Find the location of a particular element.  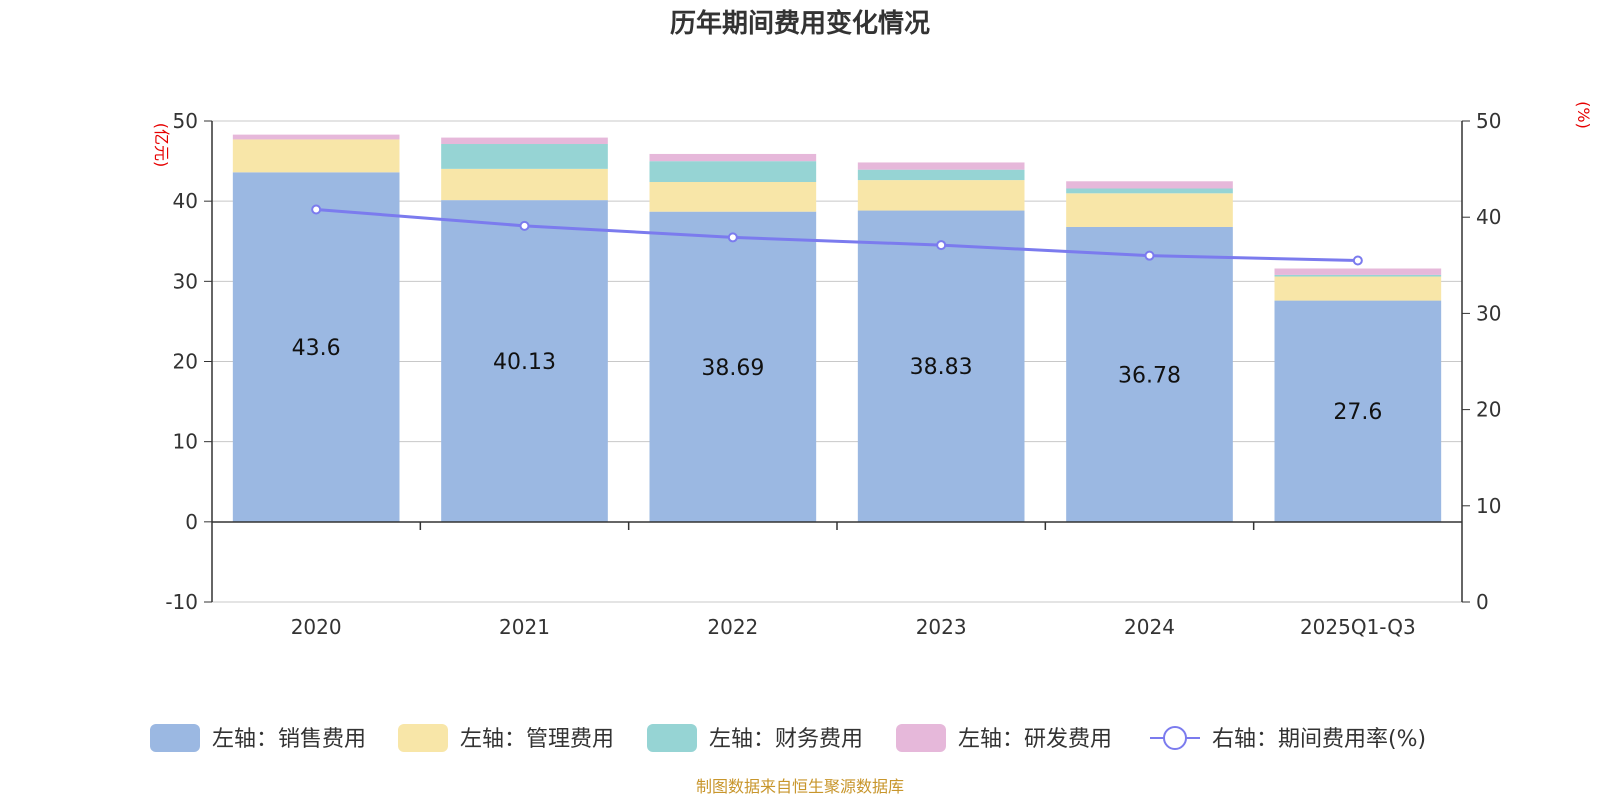

right-tick-label: 30 is located at coordinates (1488, 313).